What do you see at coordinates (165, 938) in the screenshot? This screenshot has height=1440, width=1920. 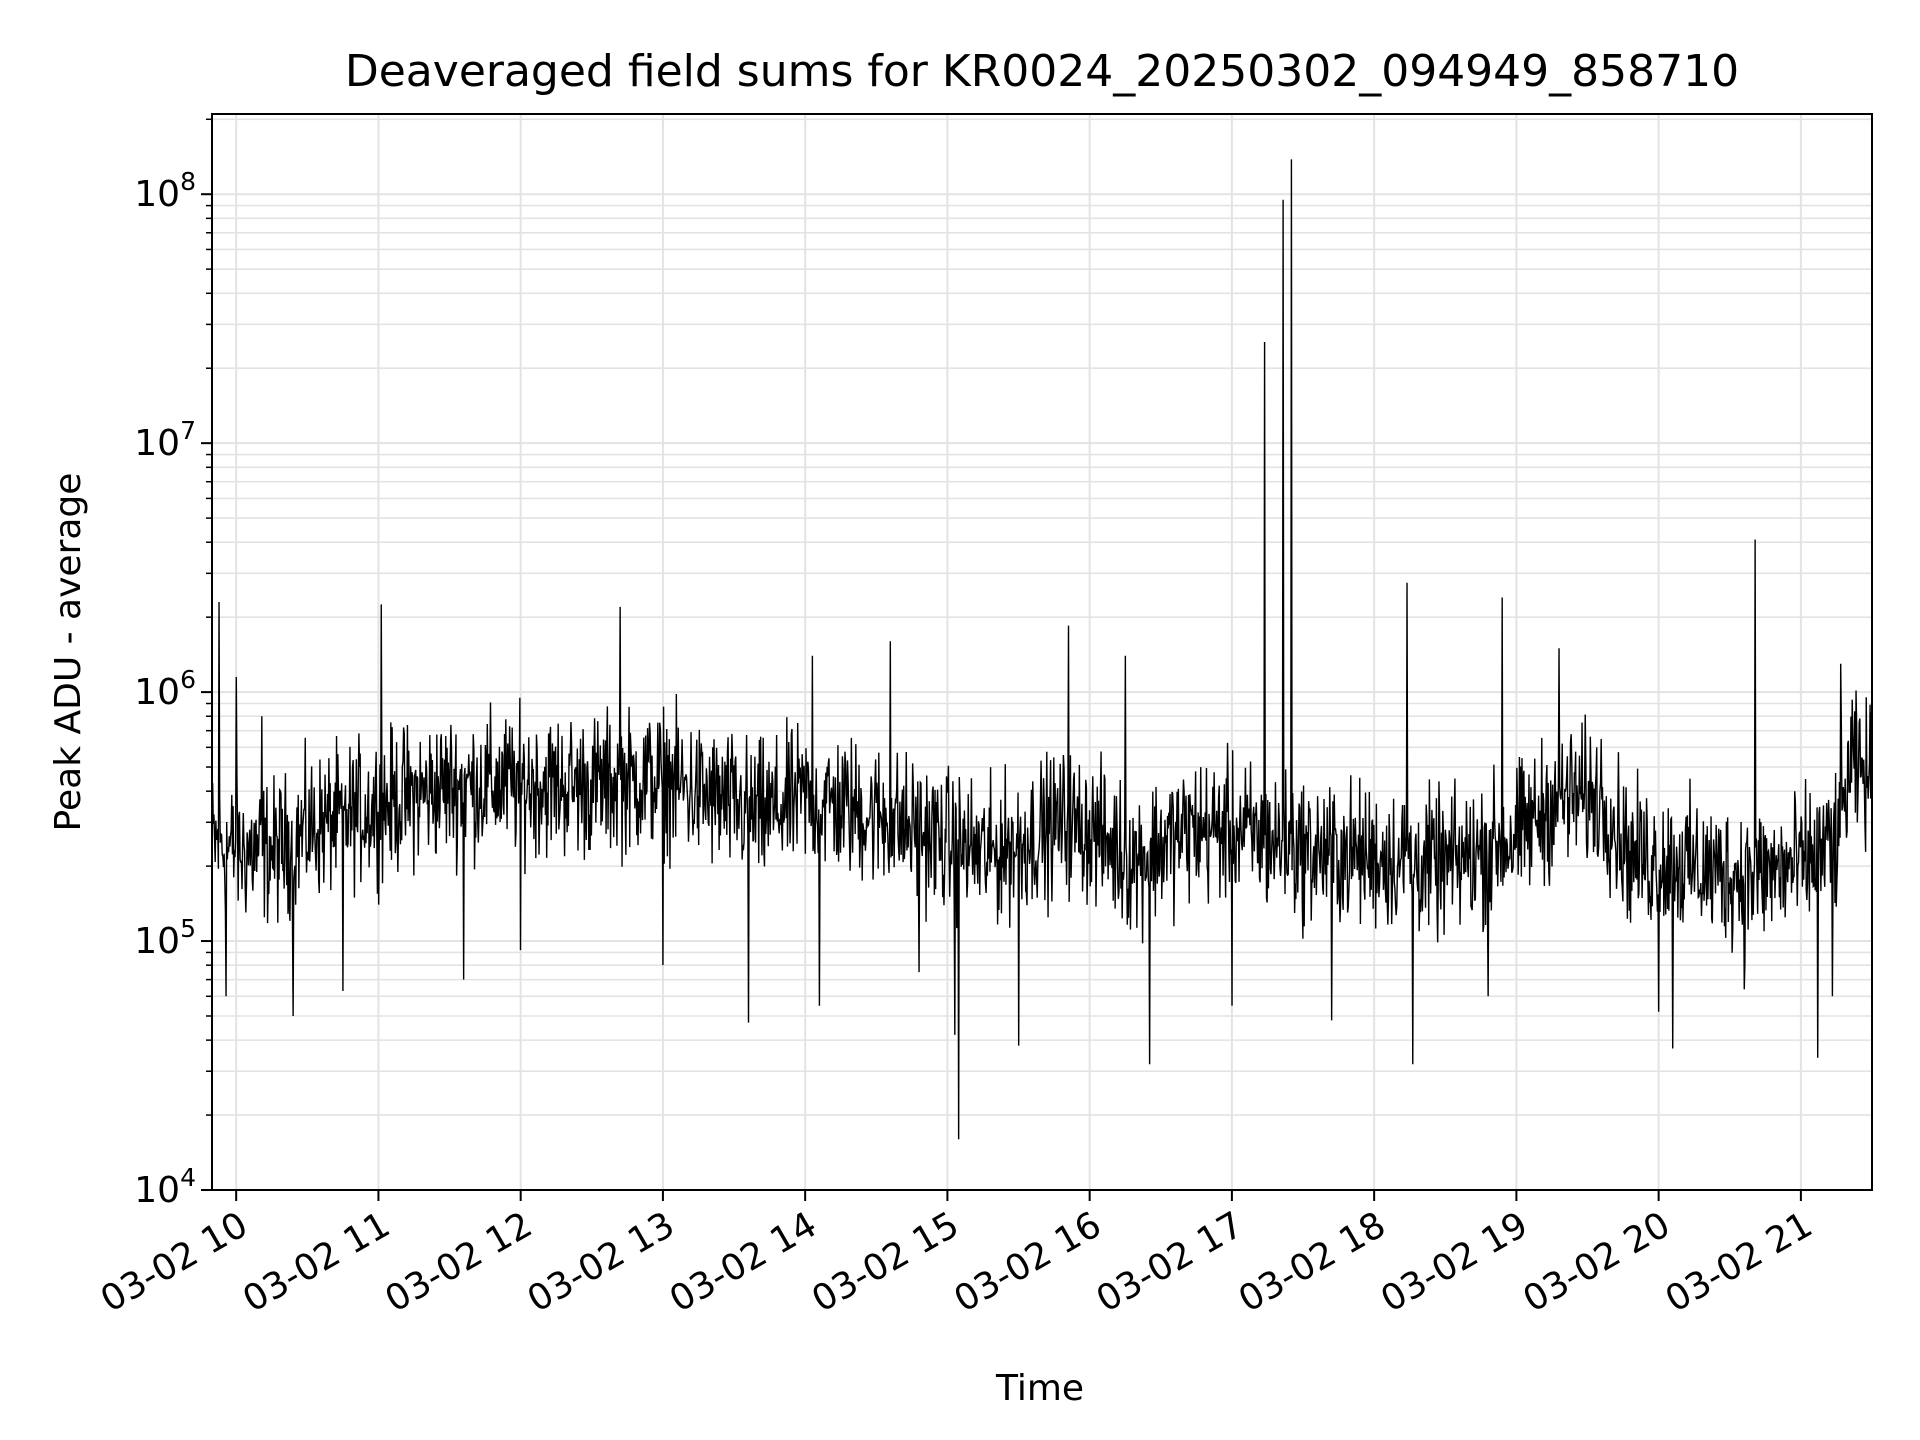 I see `y-tick-label: 10⁵` at bounding box center [165, 938].